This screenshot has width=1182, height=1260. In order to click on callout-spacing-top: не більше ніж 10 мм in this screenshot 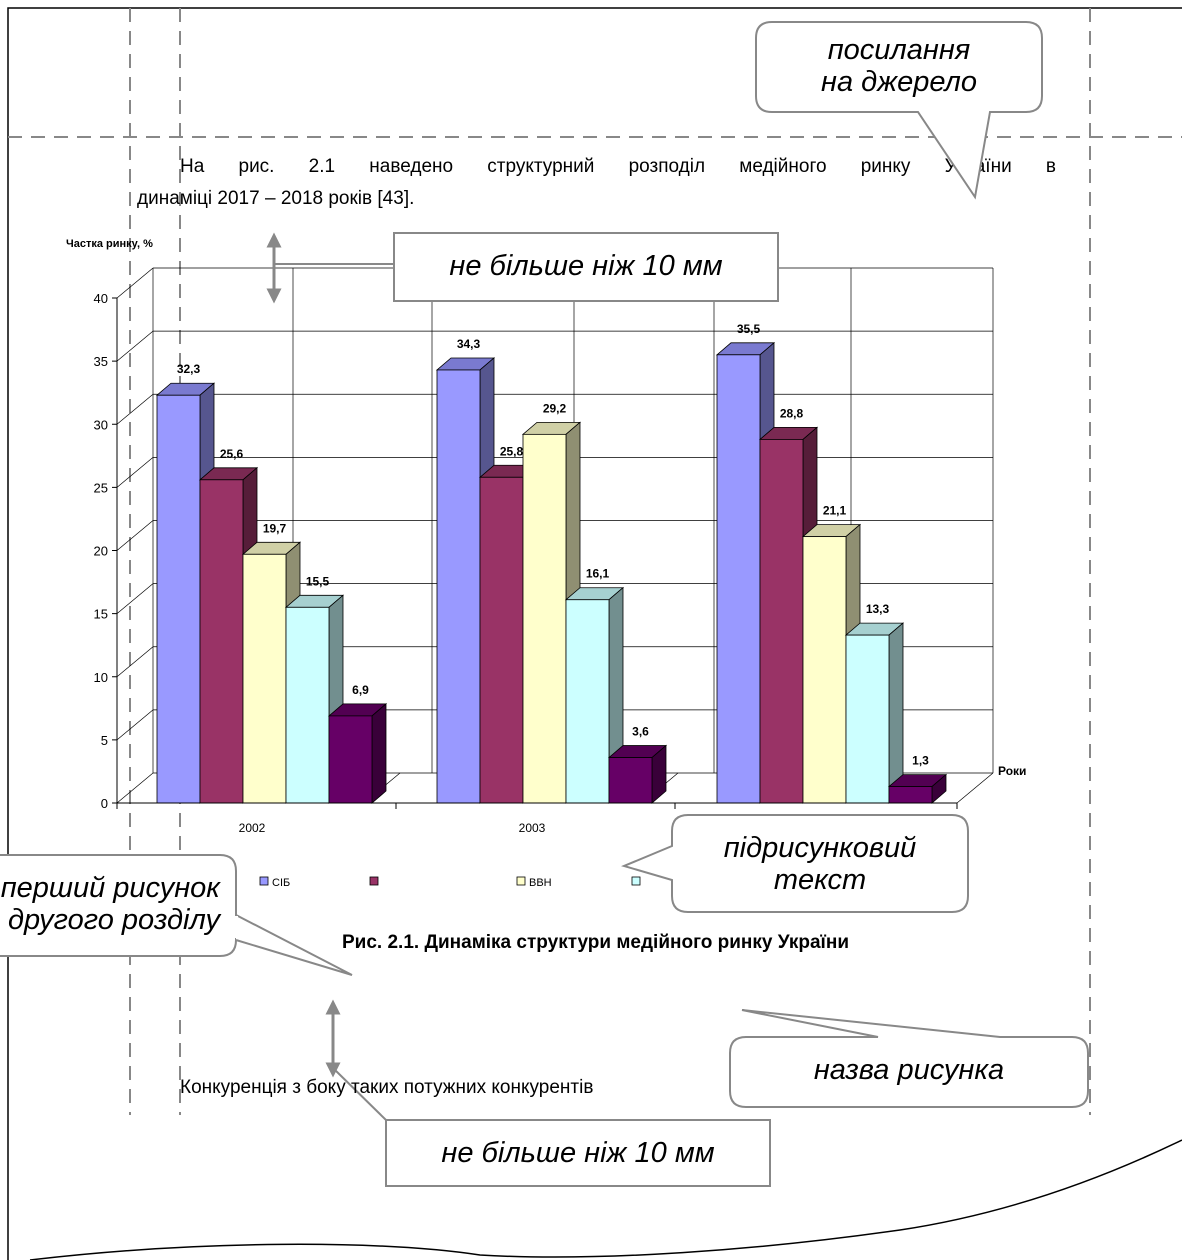, I will do `click(586, 266)`.